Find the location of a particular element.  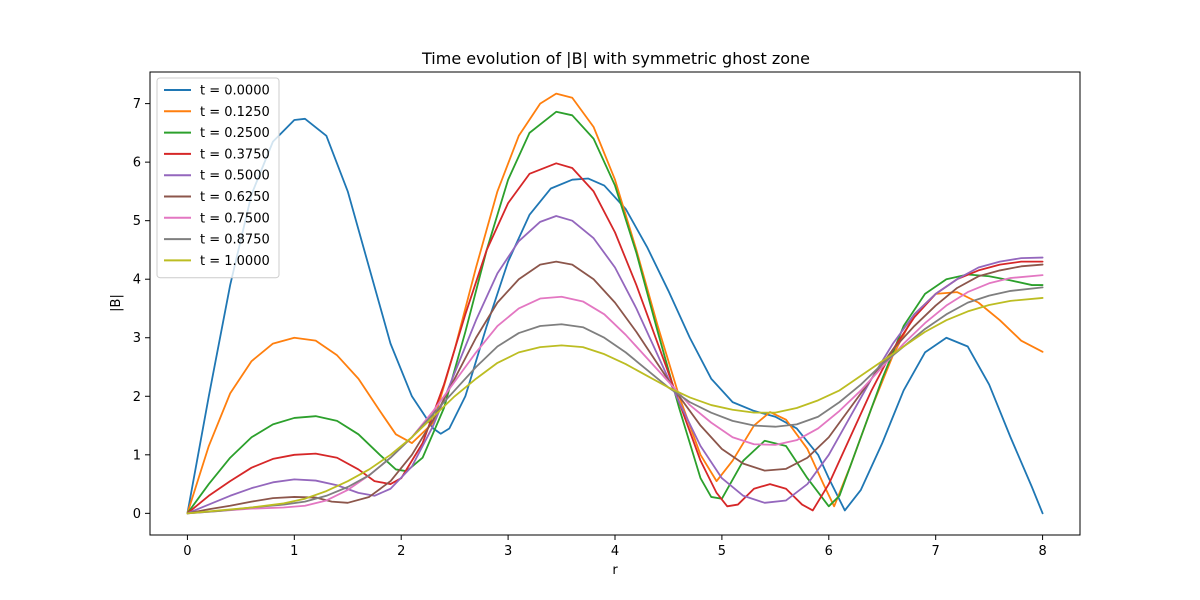

legend-label-0: t = 0.0000 is located at coordinates (235, 91).